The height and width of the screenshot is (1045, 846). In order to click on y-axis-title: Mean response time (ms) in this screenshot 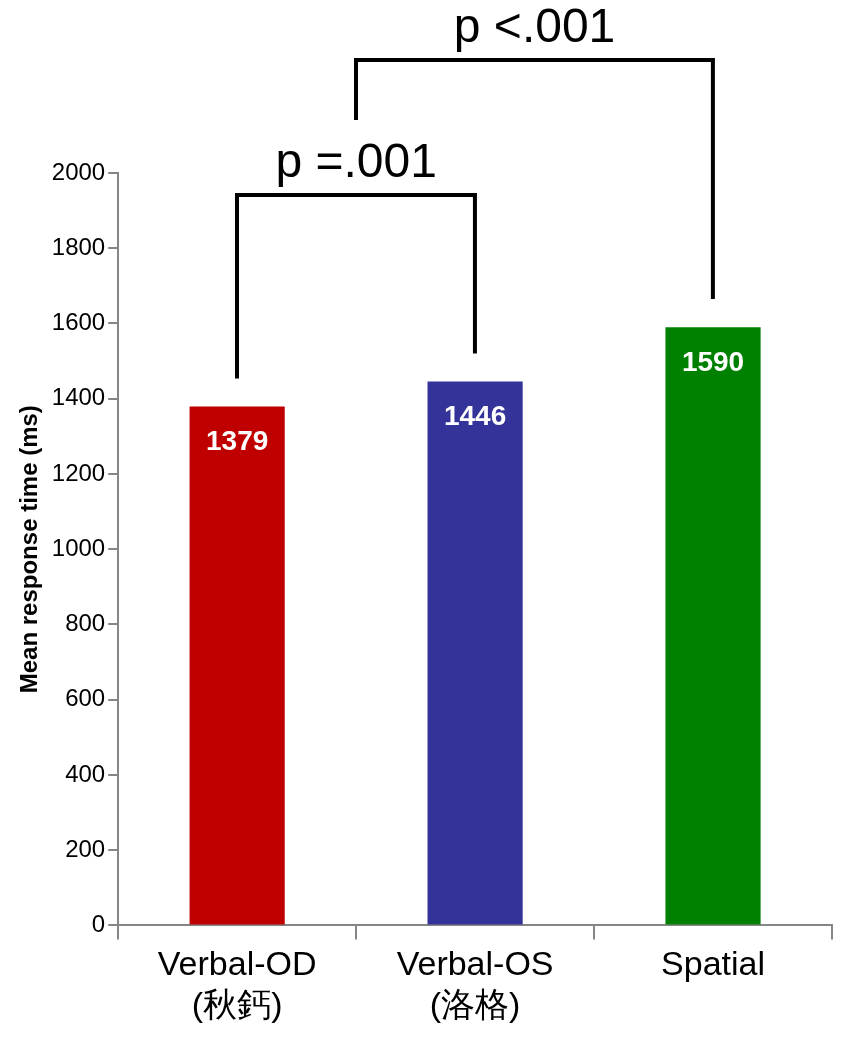, I will do `click(29, 549)`.